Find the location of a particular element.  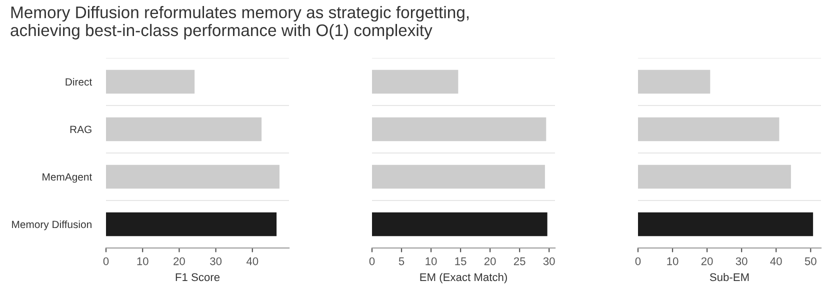

x-tick-label: 5 is located at coordinates (401, 261).